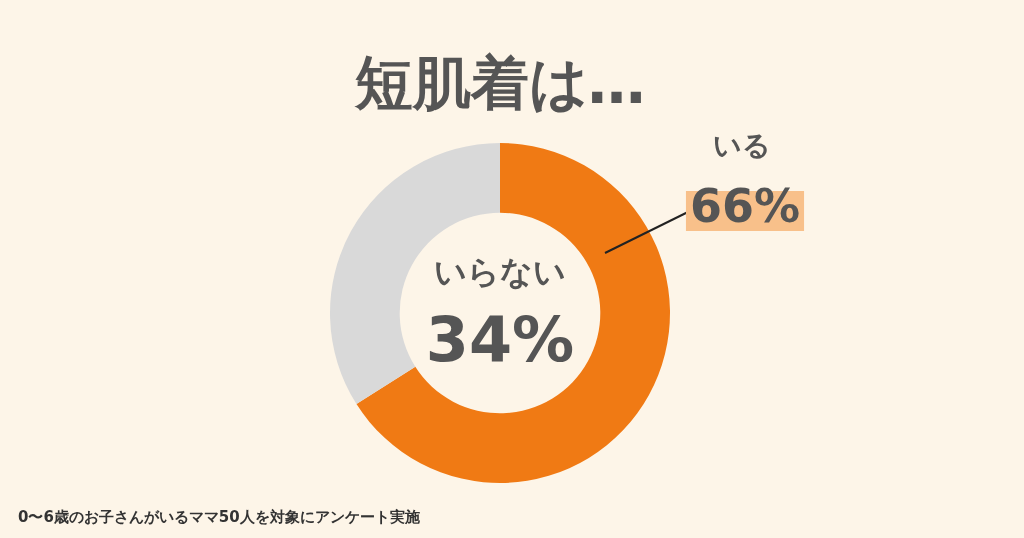 The width and height of the screenshot is (1024, 538). What do you see at coordinates (500, 272) in the screenshot?
I see `slice-label: いらない` at bounding box center [500, 272].